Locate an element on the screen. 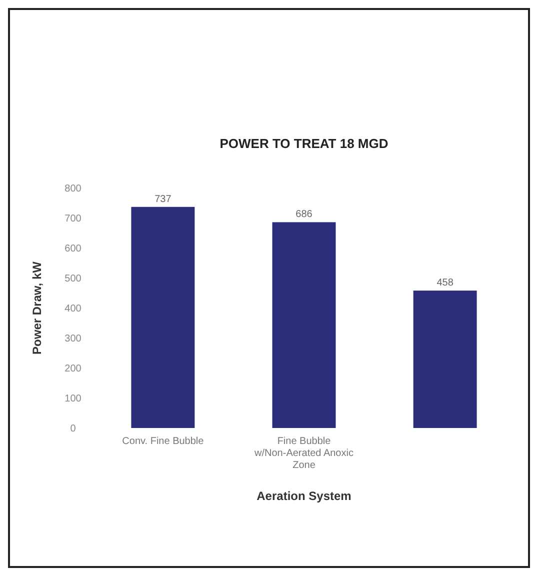 This screenshot has height=579, width=538. y-tick-label: 700 is located at coordinates (73, 219).